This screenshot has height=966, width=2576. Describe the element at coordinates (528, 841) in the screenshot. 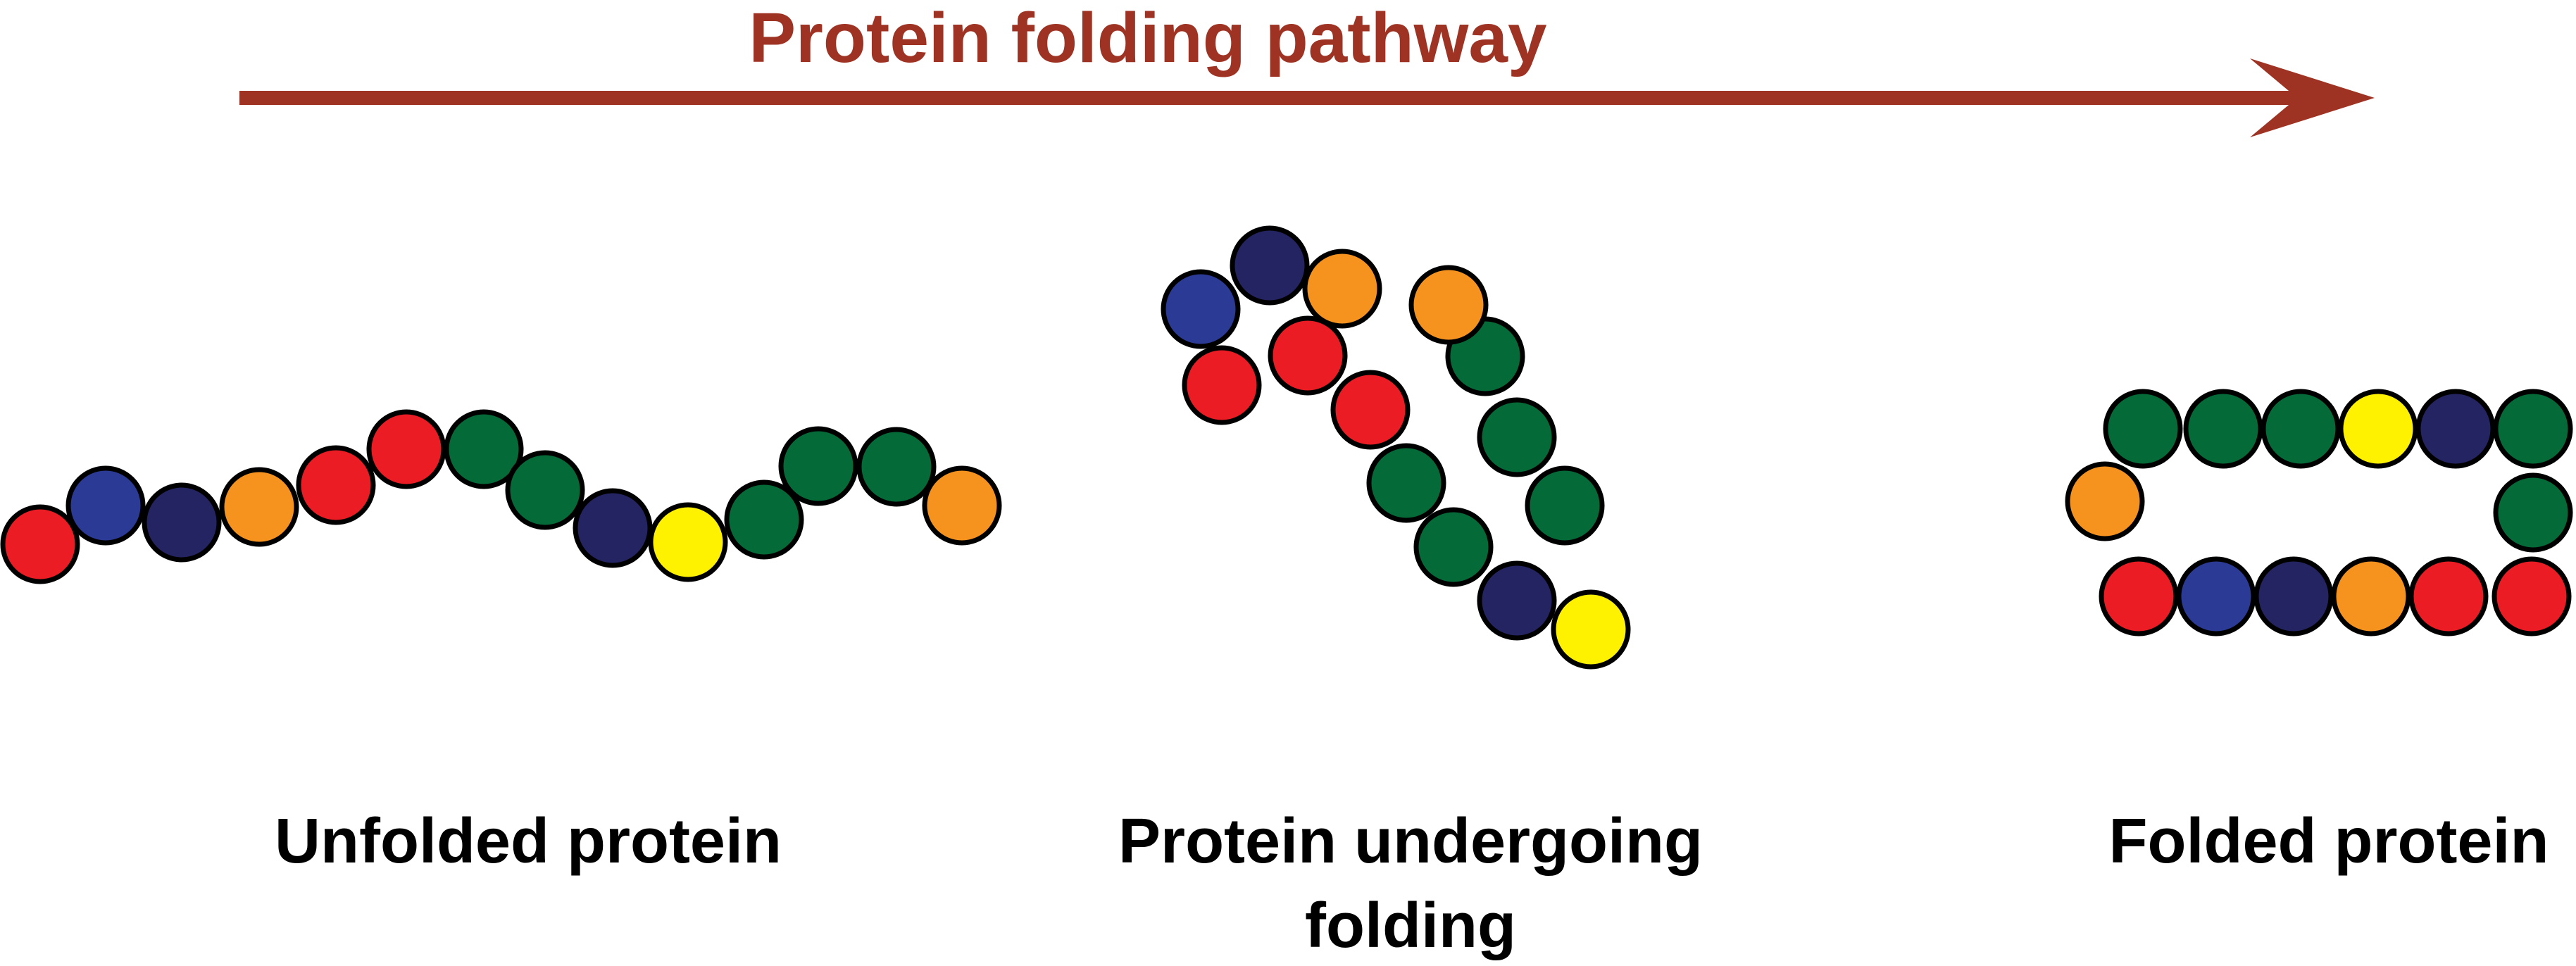

I see `unfolded-protein-label: Unfolded protein` at that location.